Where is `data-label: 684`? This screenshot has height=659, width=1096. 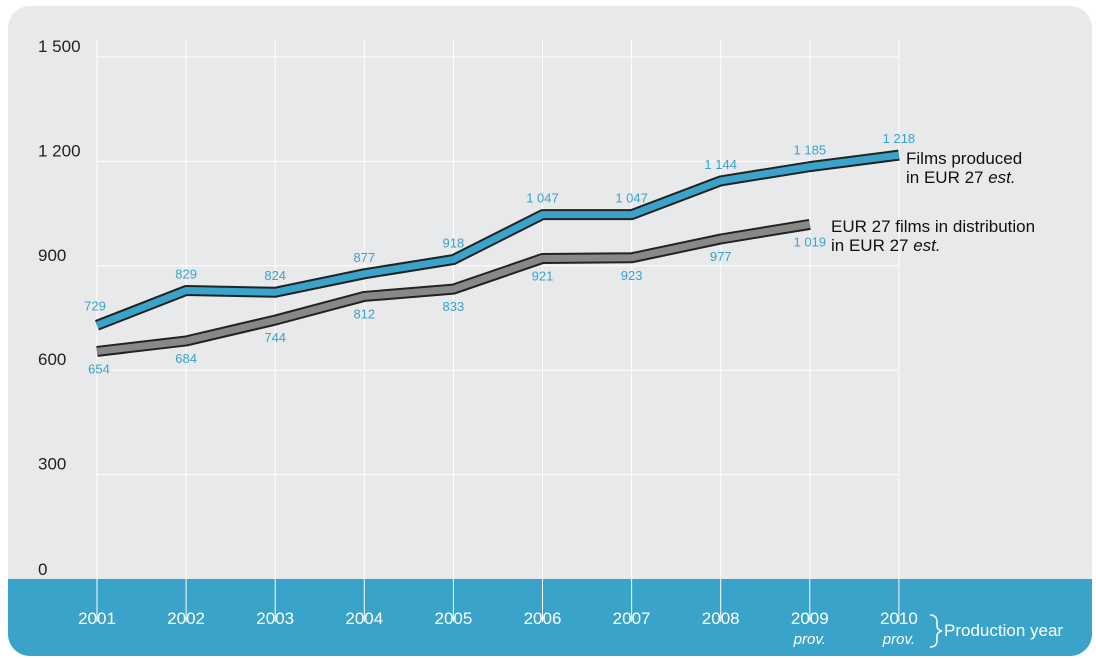 data-label: 684 is located at coordinates (186, 358).